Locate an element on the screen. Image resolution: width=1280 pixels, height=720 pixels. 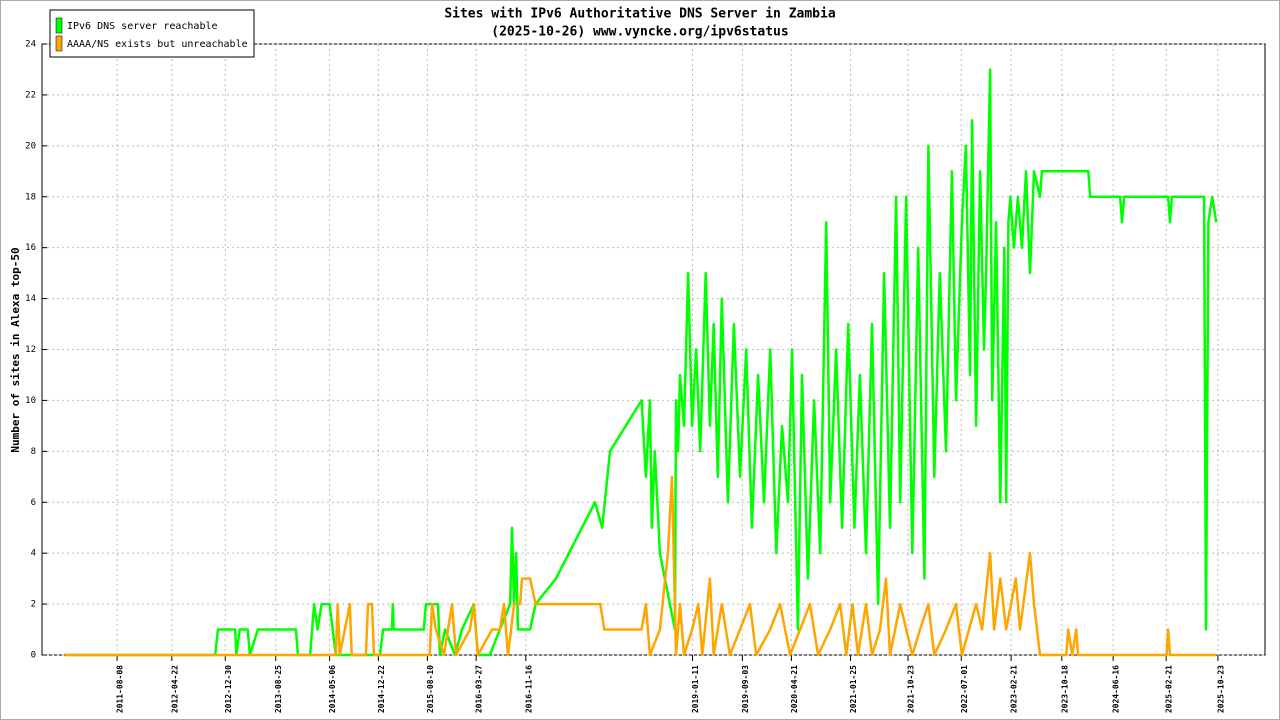
x-tick-label: 2016-03-27 is located at coordinates (479, 689).